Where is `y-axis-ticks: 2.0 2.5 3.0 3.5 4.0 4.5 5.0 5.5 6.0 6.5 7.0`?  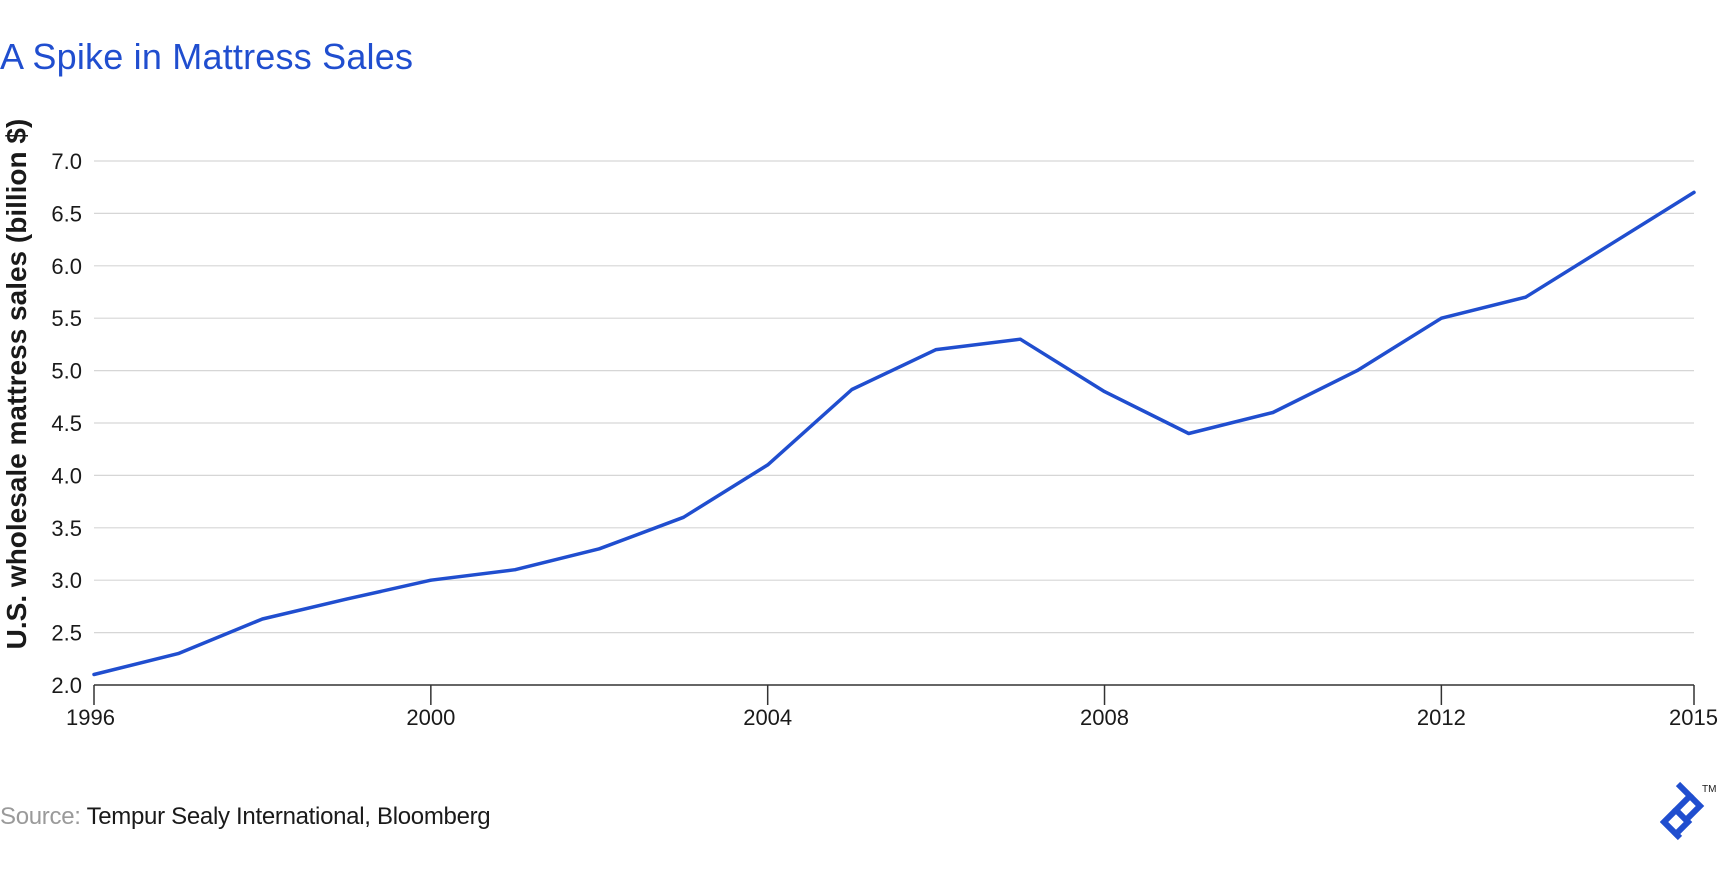
y-axis-ticks: 2.0 2.5 3.0 3.5 4.0 4.5 5.0 5.5 6.0 6.5 7.0 is located at coordinates (66, 423).